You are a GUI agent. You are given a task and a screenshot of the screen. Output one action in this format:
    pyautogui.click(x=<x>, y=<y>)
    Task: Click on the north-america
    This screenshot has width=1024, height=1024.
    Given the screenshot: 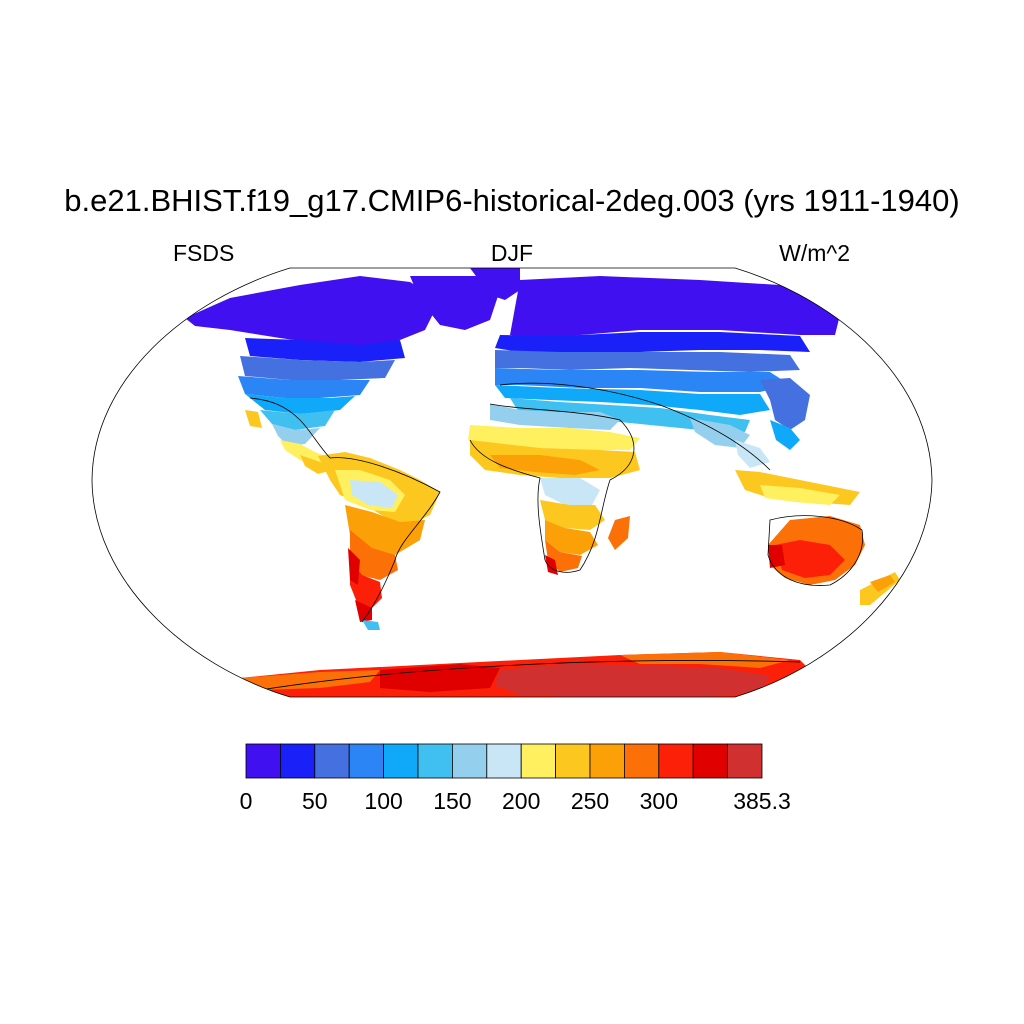 What is the action you would take?
    pyautogui.click(x=342, y=375)
    